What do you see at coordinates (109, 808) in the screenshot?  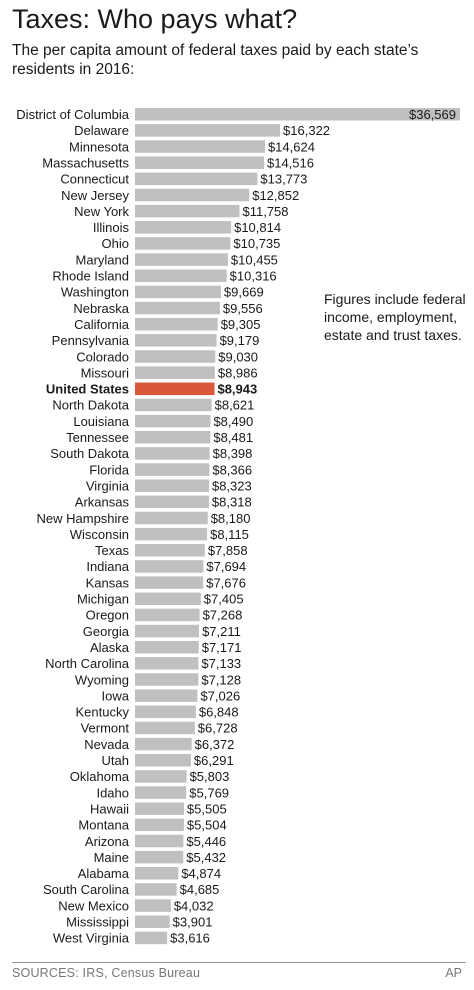 I see `category-label-hawaii: Hawaii` at bounding box center [109, 808].